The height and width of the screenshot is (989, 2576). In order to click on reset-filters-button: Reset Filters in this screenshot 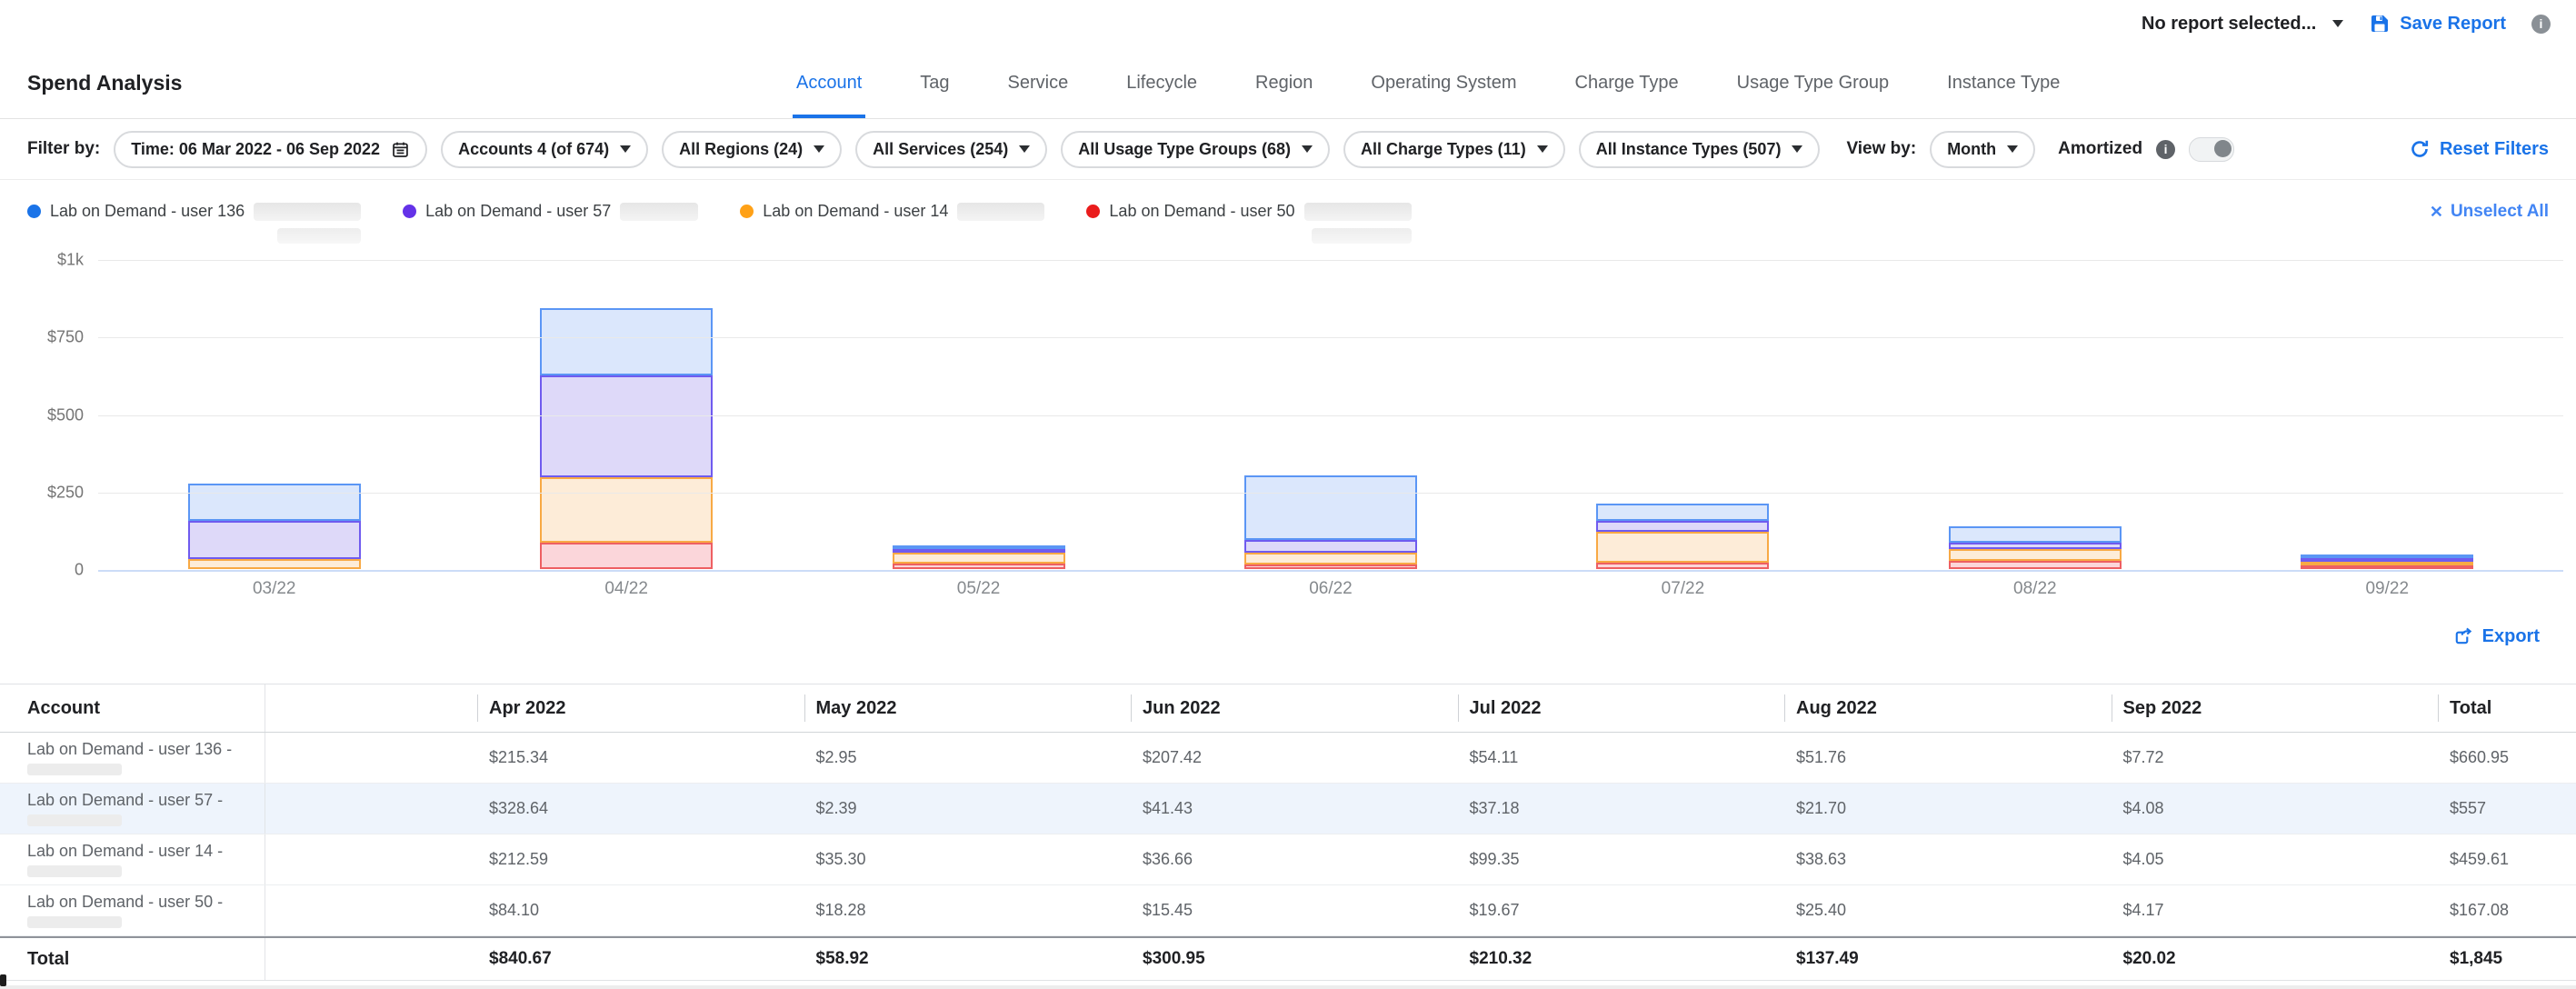, I will do `click(2479, 149)`.